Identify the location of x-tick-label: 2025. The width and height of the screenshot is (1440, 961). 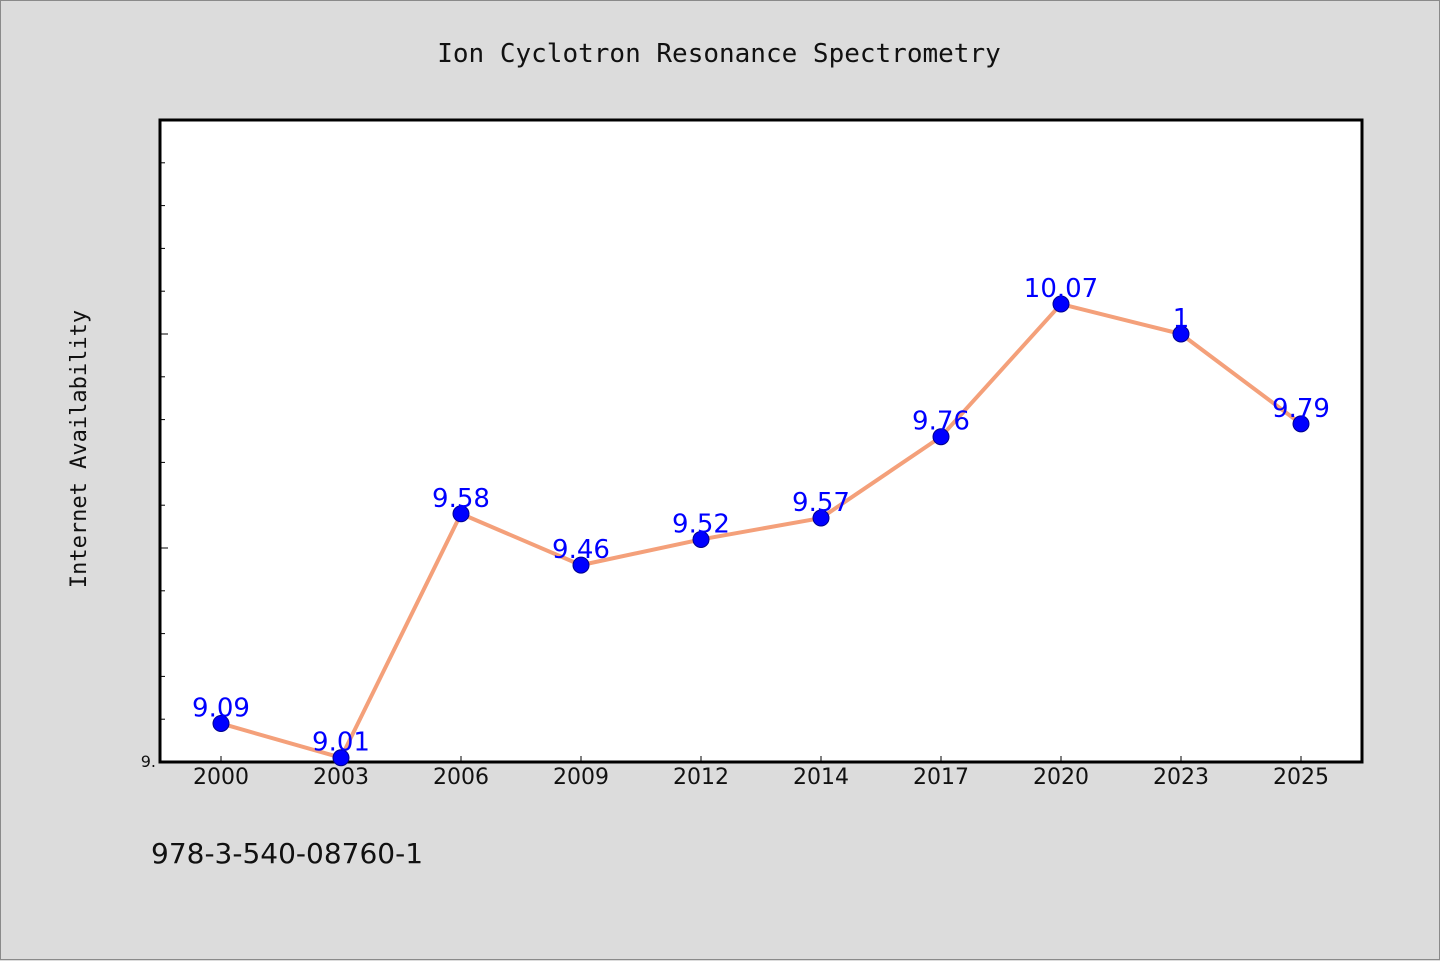
(1301, 777).